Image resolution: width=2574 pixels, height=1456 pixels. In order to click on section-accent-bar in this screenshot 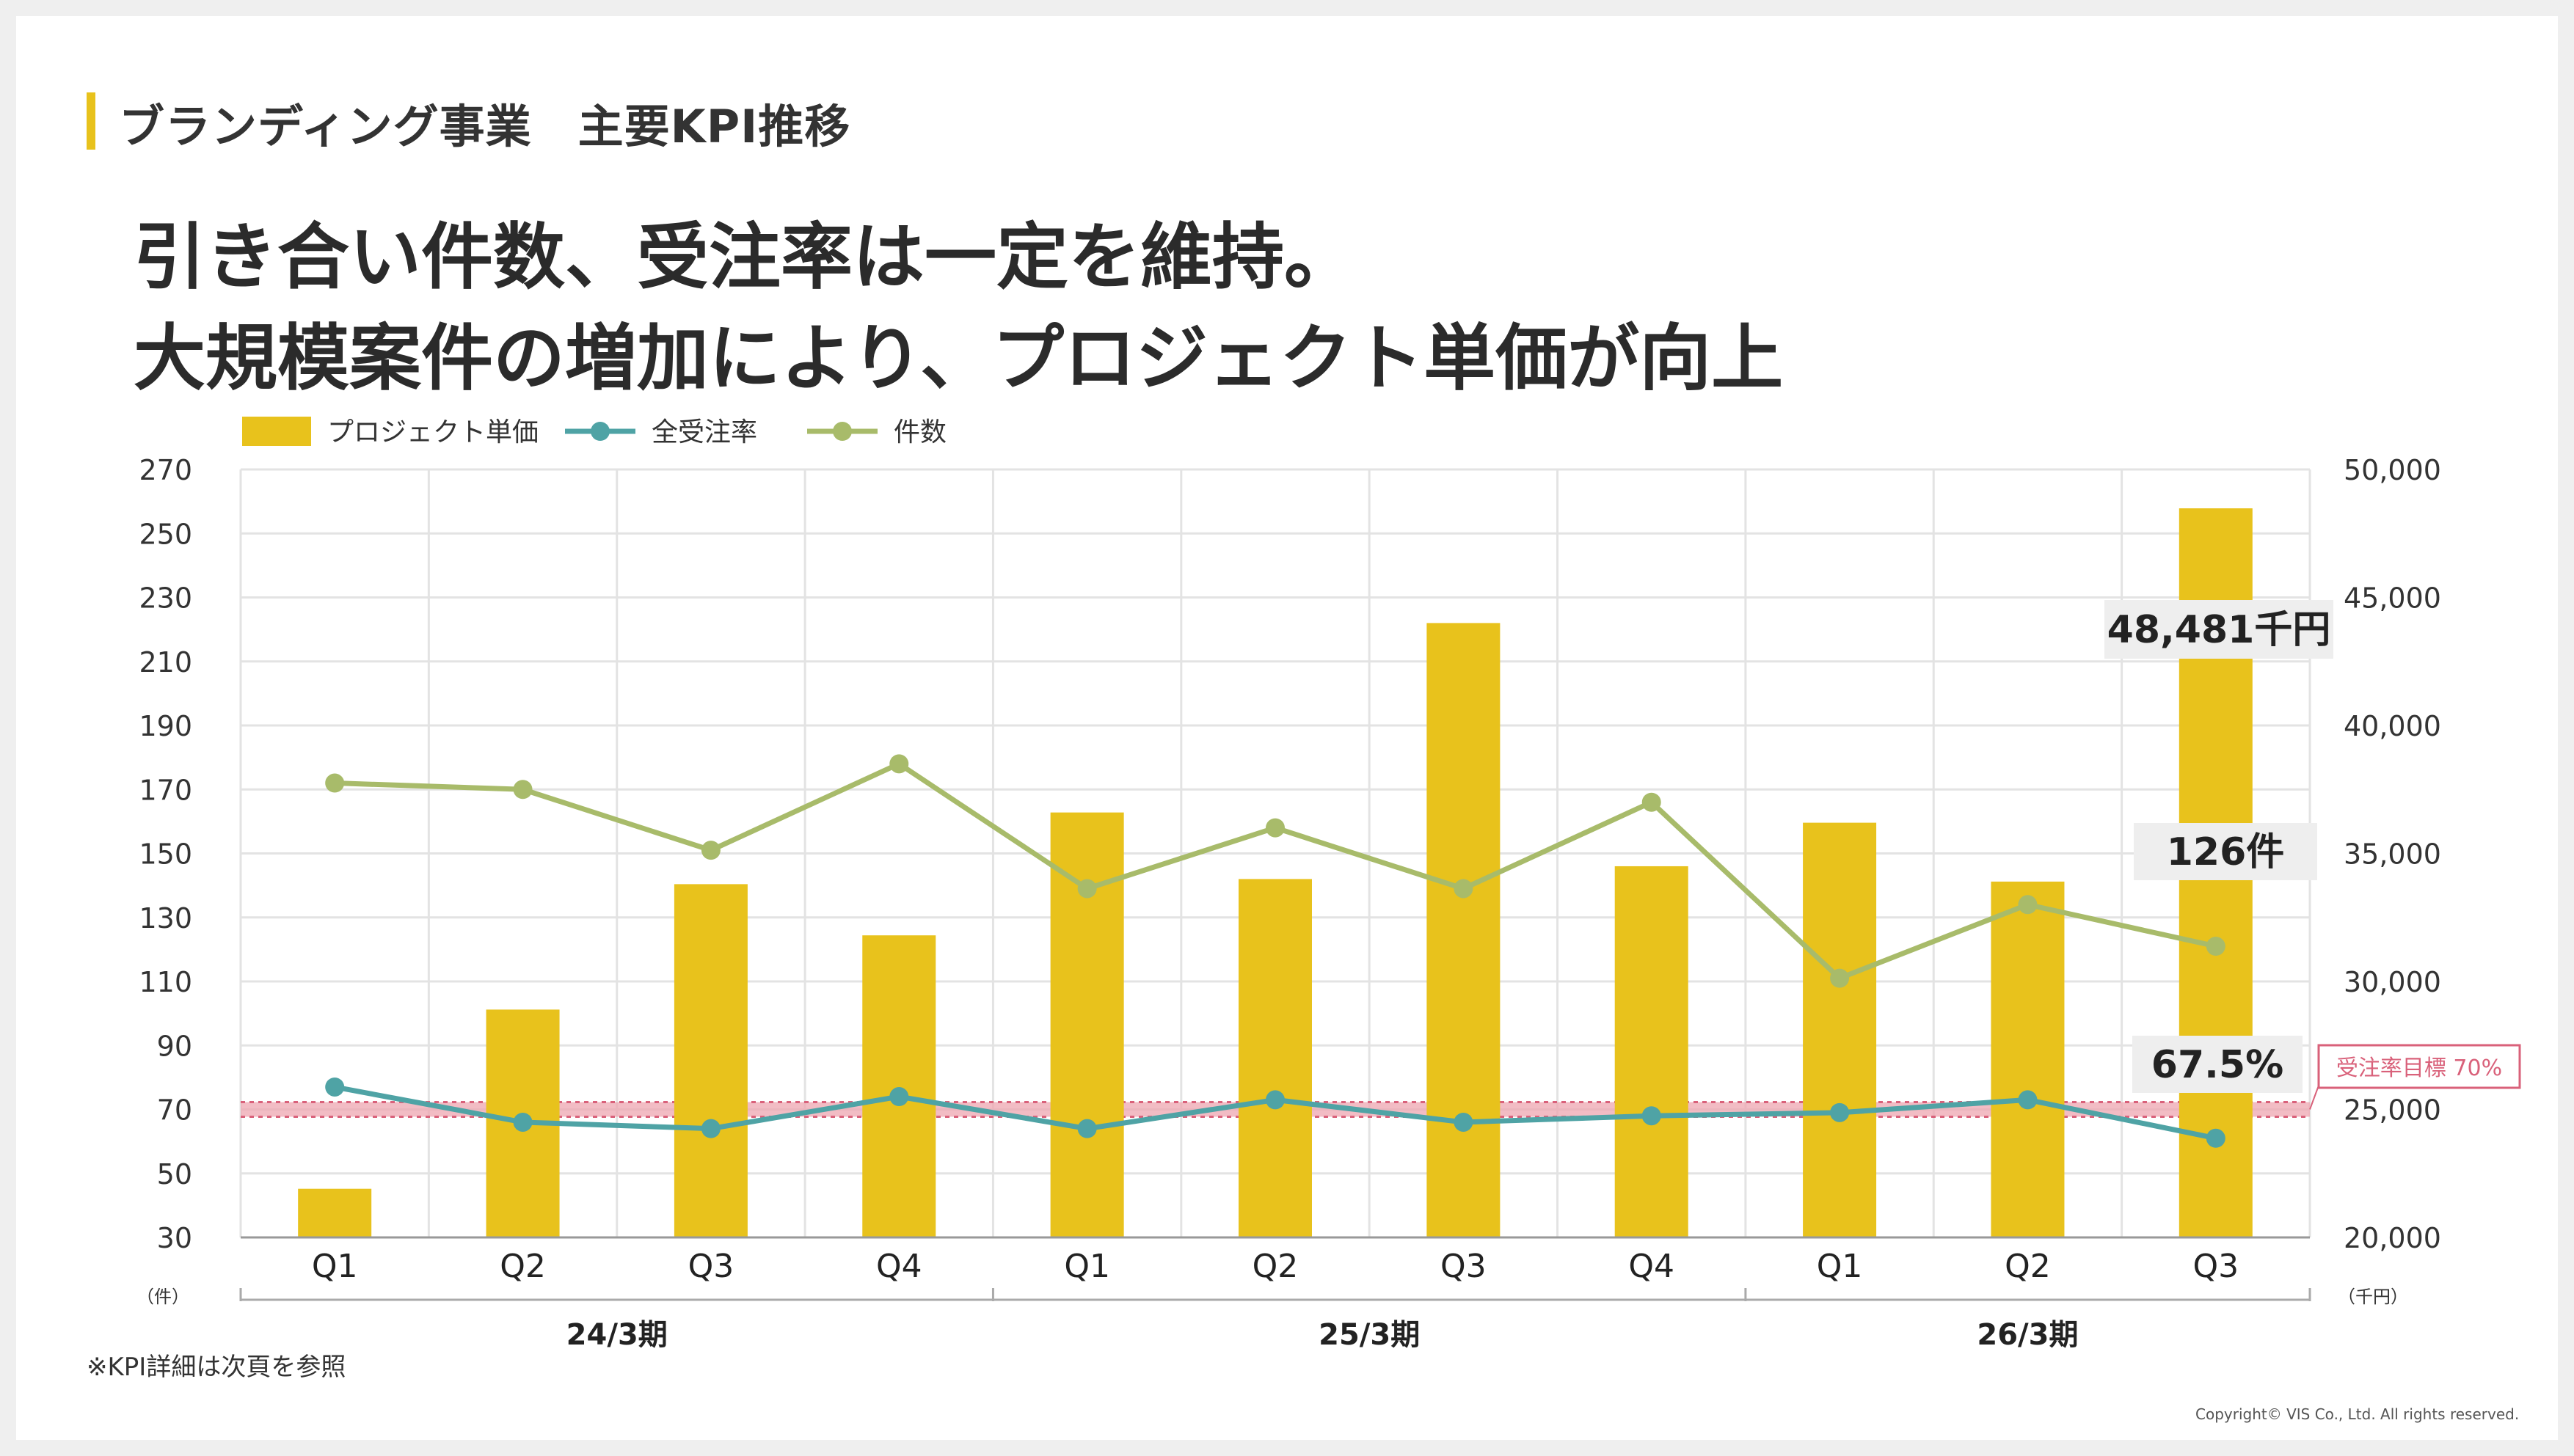, I will do `click(91, 121)`.